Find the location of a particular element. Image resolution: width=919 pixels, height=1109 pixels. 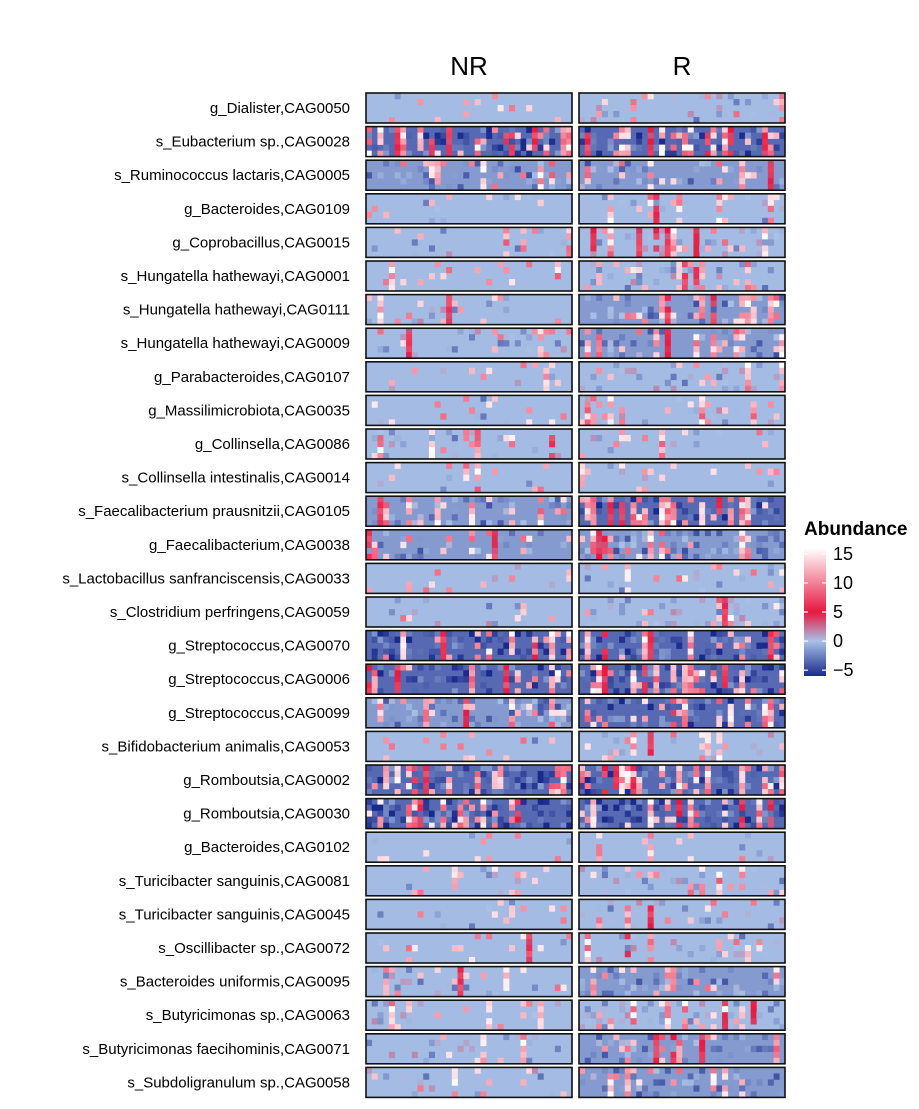

heatmap-panel-nr is located at coordinates (469, 141).